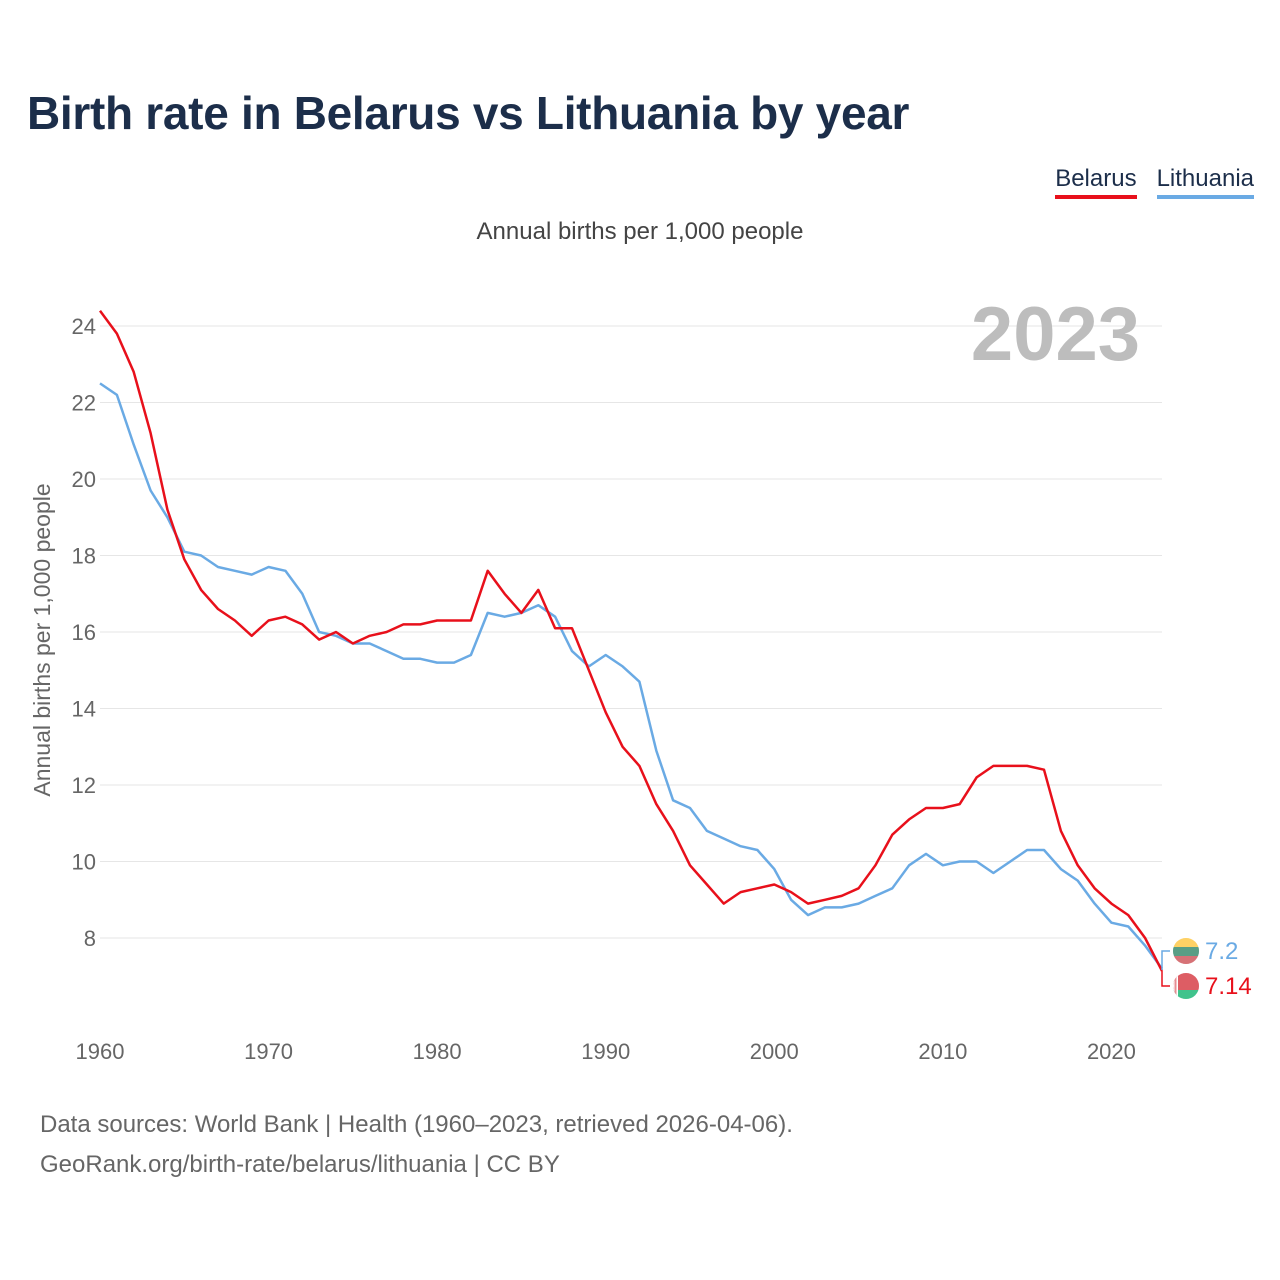  Describe the element at coordinates (84, 326) in the screenshot. I see `y-tick-label: 24` at that location.